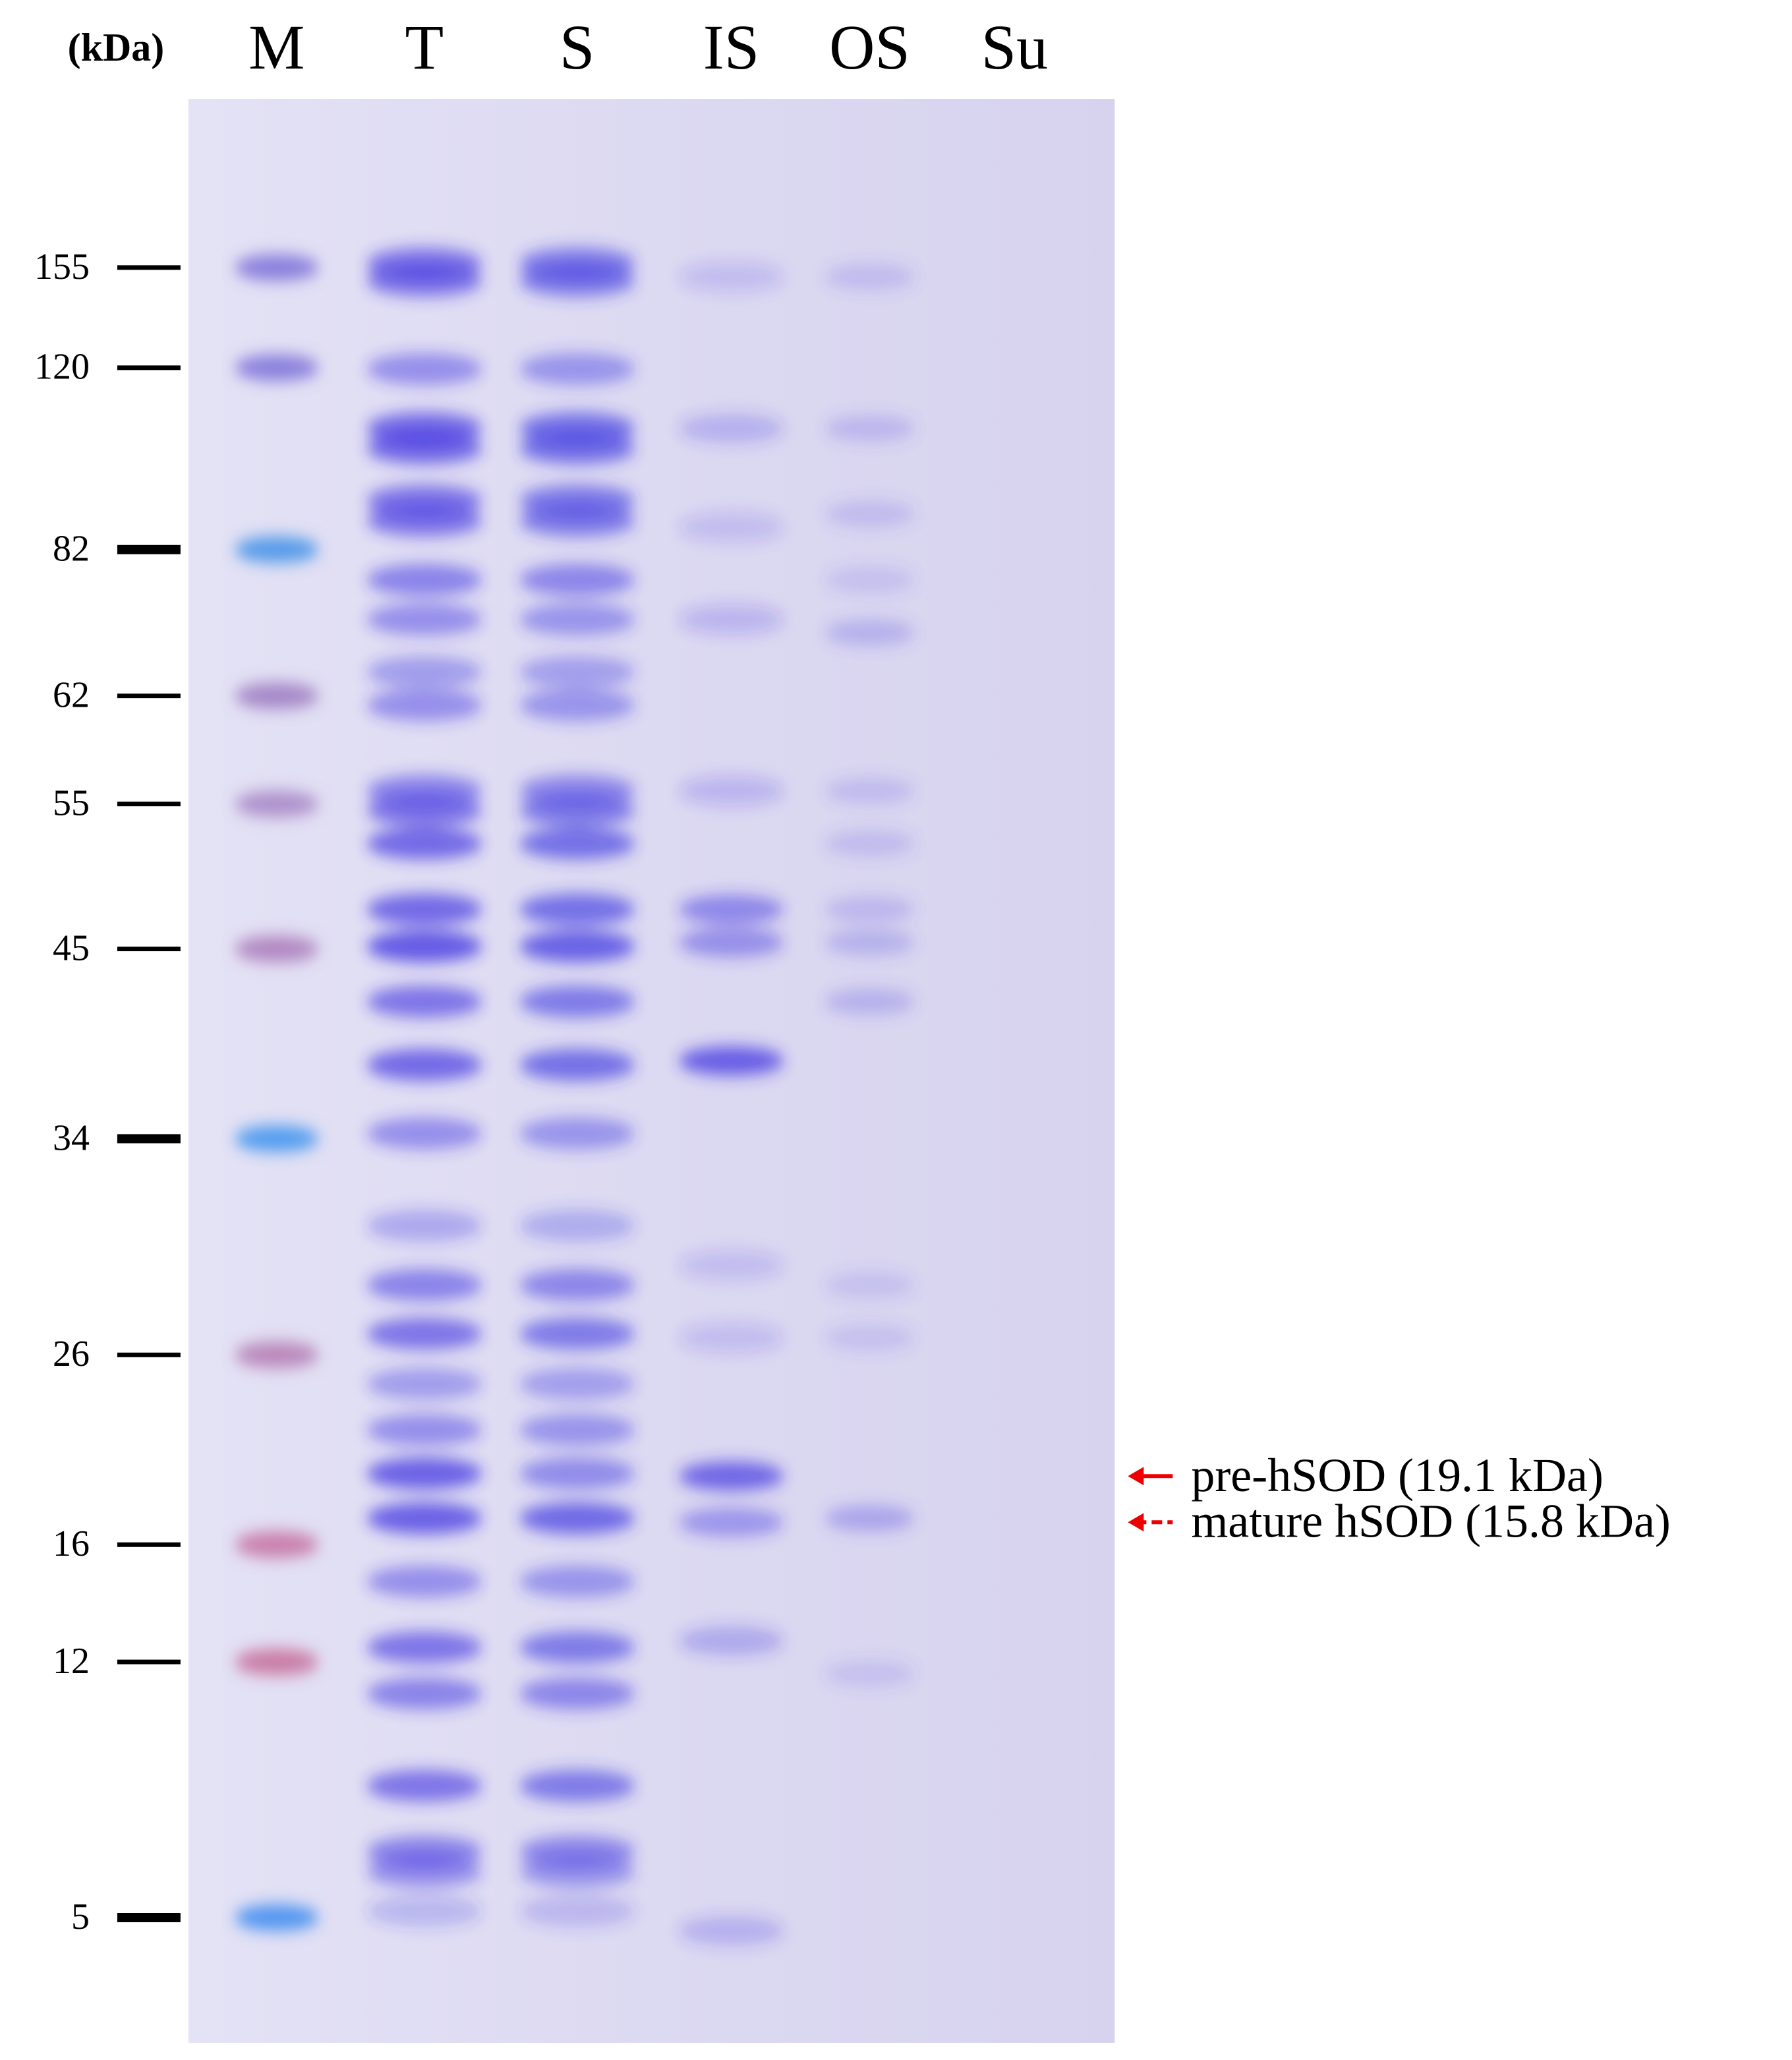  I want to click on lane-label: IS, so click(731, 47).